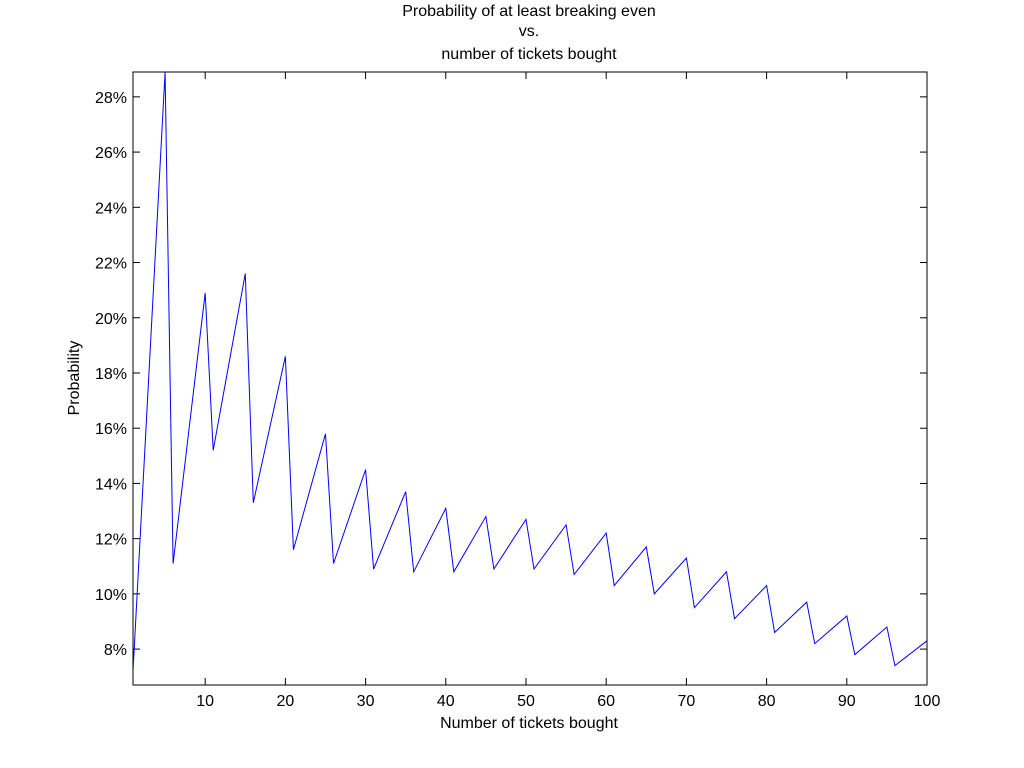  I want to click on y-tick-label: 8%, so click(115, 650).